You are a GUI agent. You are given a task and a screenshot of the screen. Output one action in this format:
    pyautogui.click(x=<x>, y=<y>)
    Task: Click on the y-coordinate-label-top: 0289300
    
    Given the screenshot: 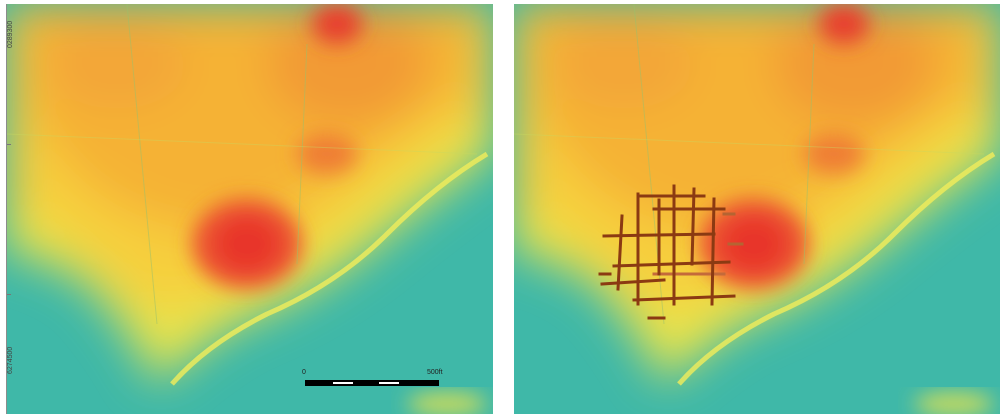 What is the action you would take?
    pyautogui.click(x=10, y=34)
    